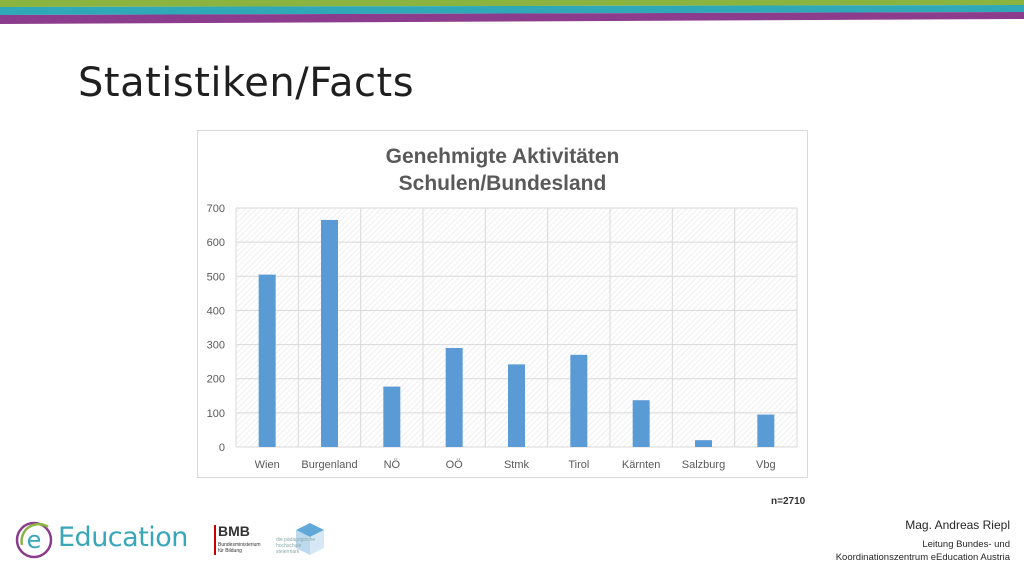 The height and width of the screenshot is (576, 1024). What do you see at coordinates (267, 465) in the screenshot?
I see `x-tick-label: Wien` at bounding box center [267, 465].